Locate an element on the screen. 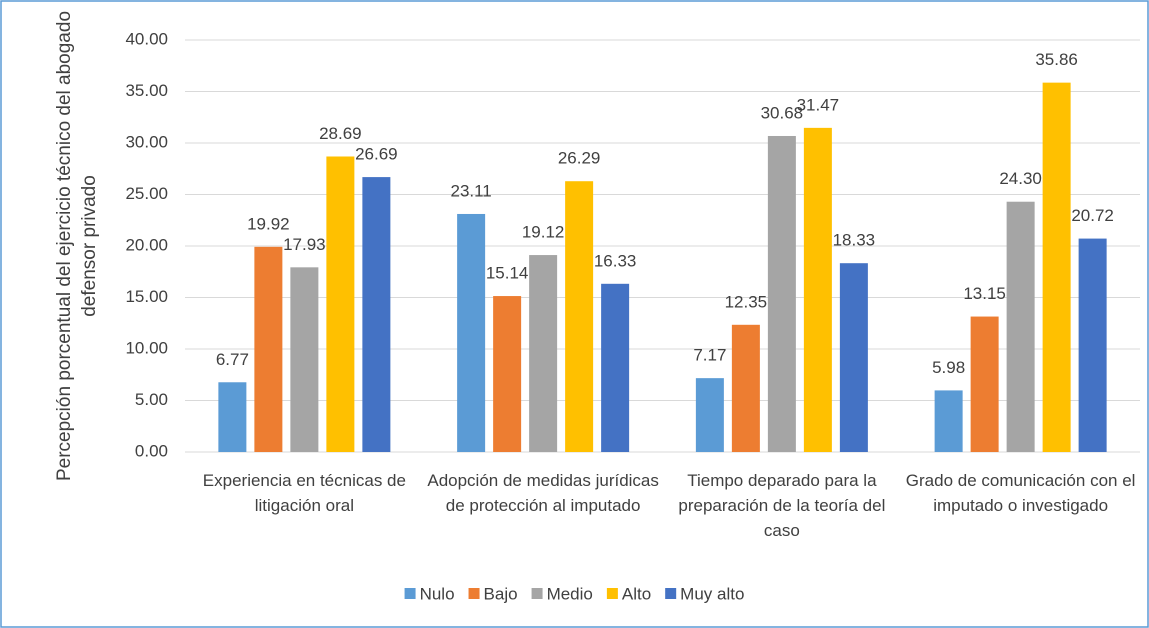  data-label: 24.30 is located at coordinates (1020, 178).